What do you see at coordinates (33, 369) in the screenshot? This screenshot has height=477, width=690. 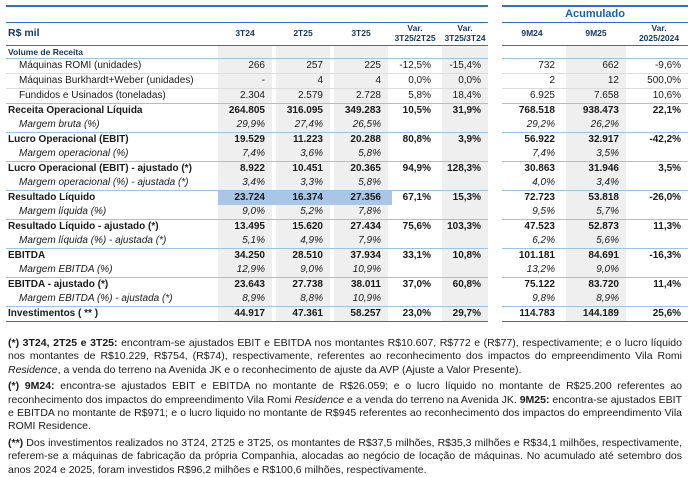 I see `footnote-text: Residence` at bounding box center [33, 369].